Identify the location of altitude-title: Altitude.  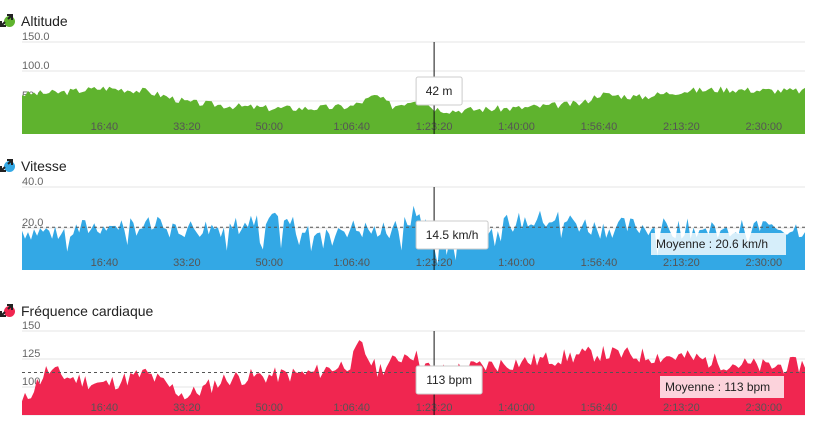
(44, 21).